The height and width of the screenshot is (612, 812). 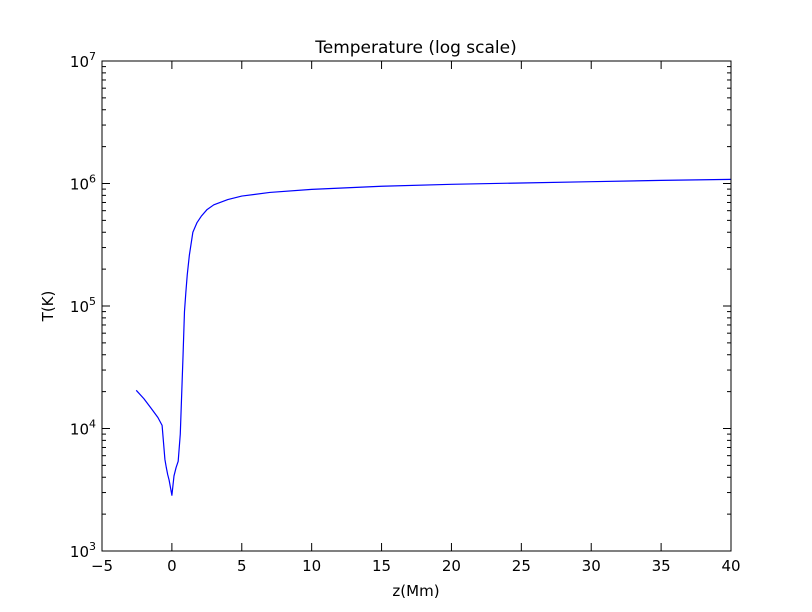 I want to click on y-tick-label: 10⁵, so click(x=83, y=305).